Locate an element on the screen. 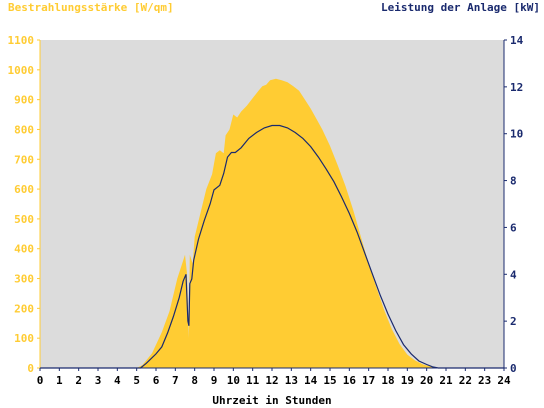  left-tick-label: 600 is located at coordinates (24, 189).